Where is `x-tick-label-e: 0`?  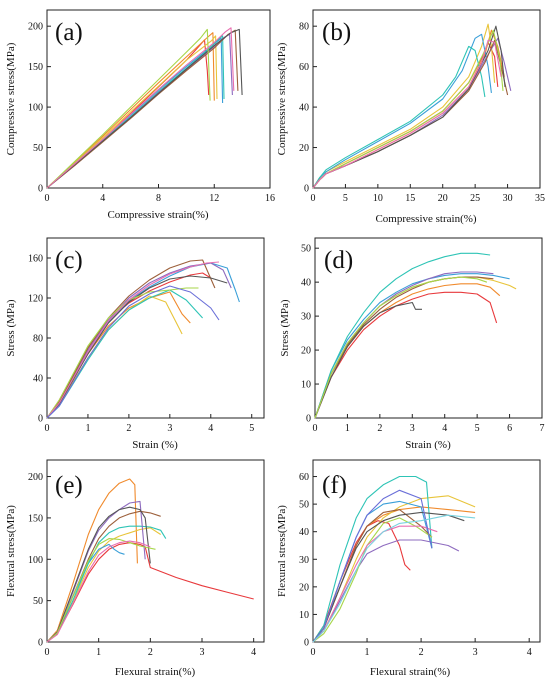 x-tick-label-e: 0 is located at coordinates (47, 652).